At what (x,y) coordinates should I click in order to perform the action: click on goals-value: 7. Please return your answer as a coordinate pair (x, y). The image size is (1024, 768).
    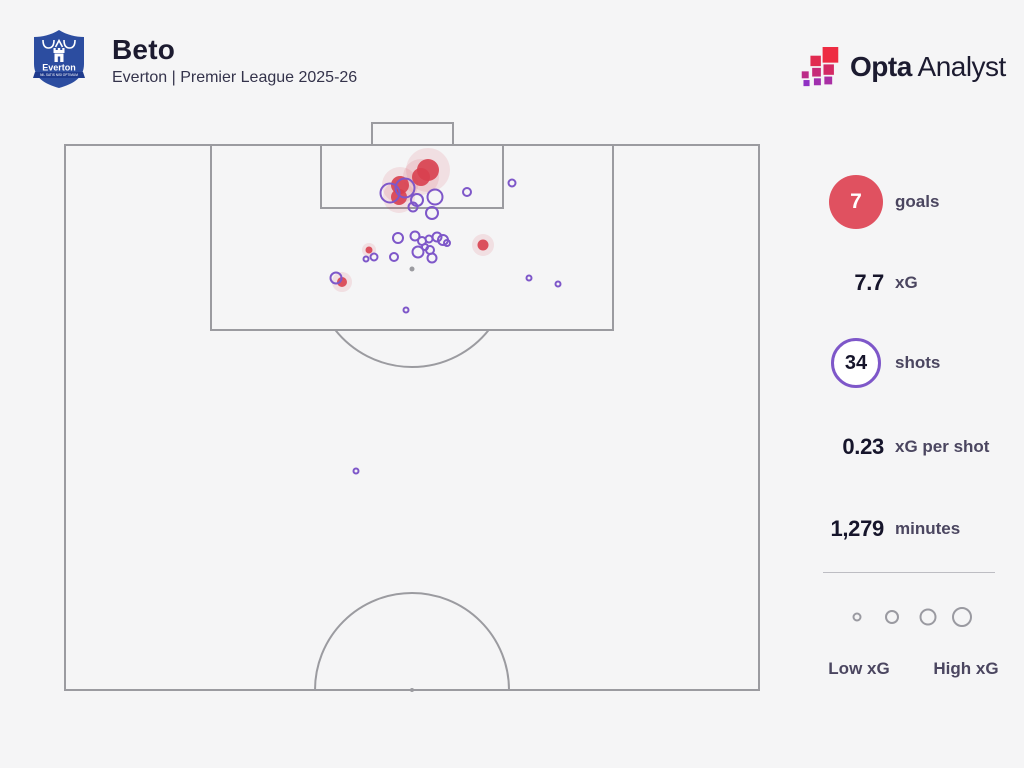
    Looking at the image, I should click on (856, 201).